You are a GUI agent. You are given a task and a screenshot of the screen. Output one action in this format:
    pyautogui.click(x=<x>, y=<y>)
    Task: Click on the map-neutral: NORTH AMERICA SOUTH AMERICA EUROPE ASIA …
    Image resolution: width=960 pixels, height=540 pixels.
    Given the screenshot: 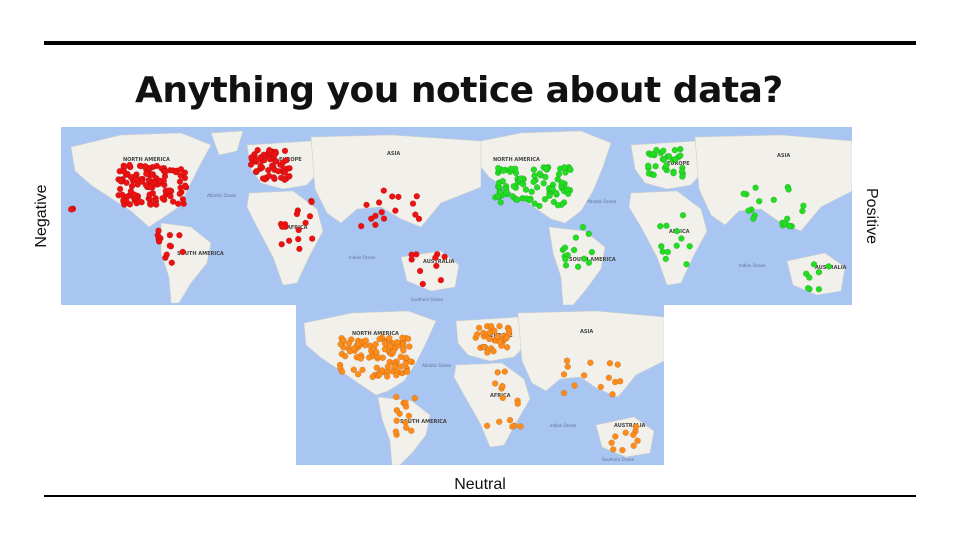 What is the action you would take?
    pyautogui.click(x=480, y=385)
    